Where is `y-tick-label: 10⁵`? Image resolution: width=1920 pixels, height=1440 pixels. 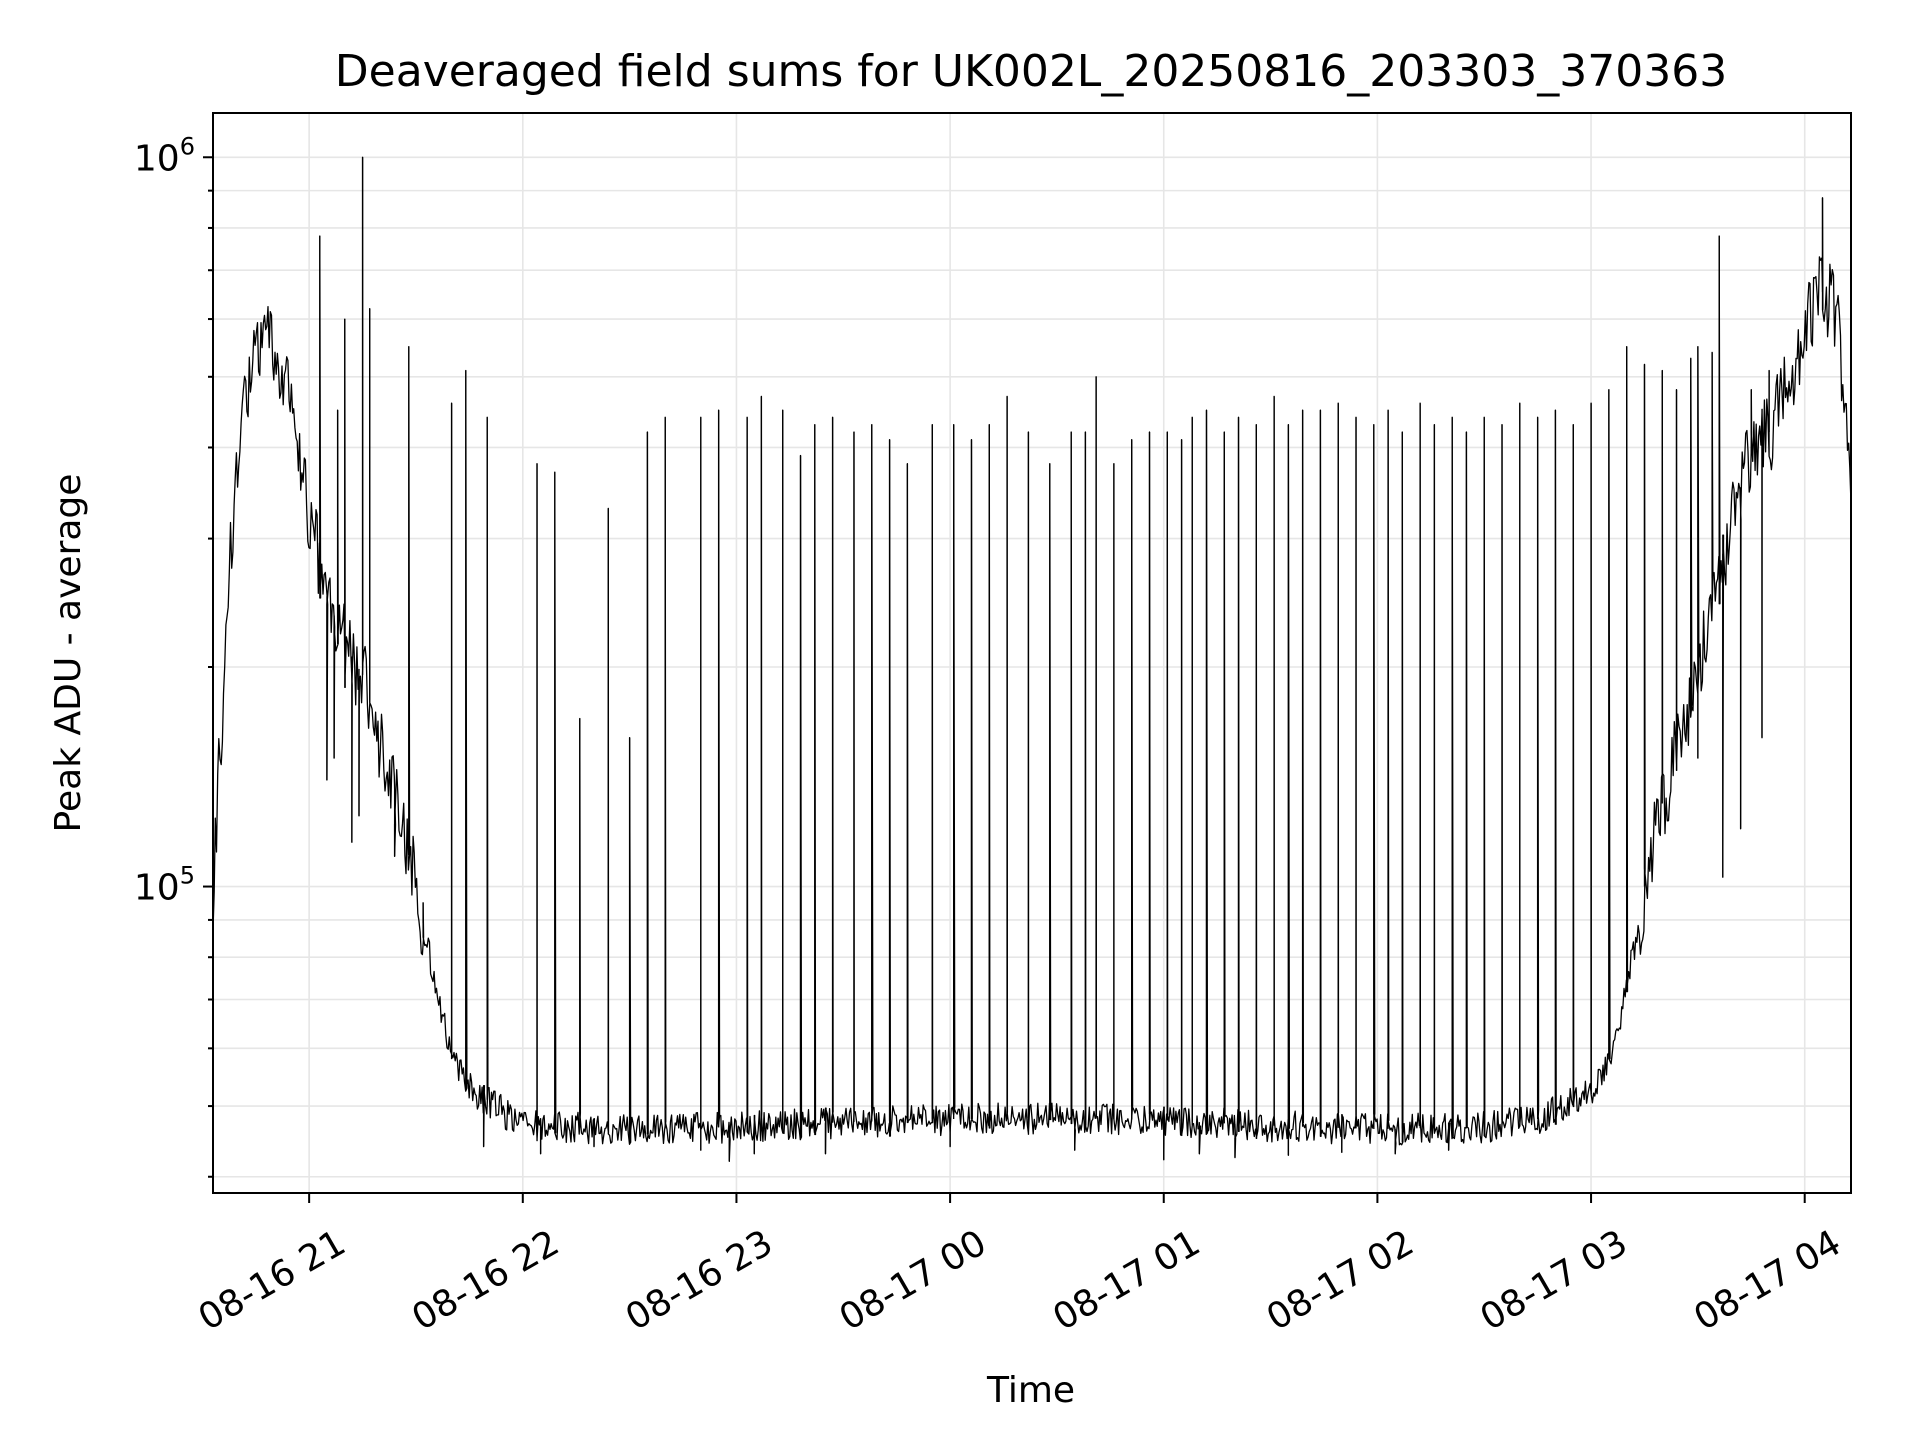
y-tick-label: 10⁵ is located at coordinates (164, 885).